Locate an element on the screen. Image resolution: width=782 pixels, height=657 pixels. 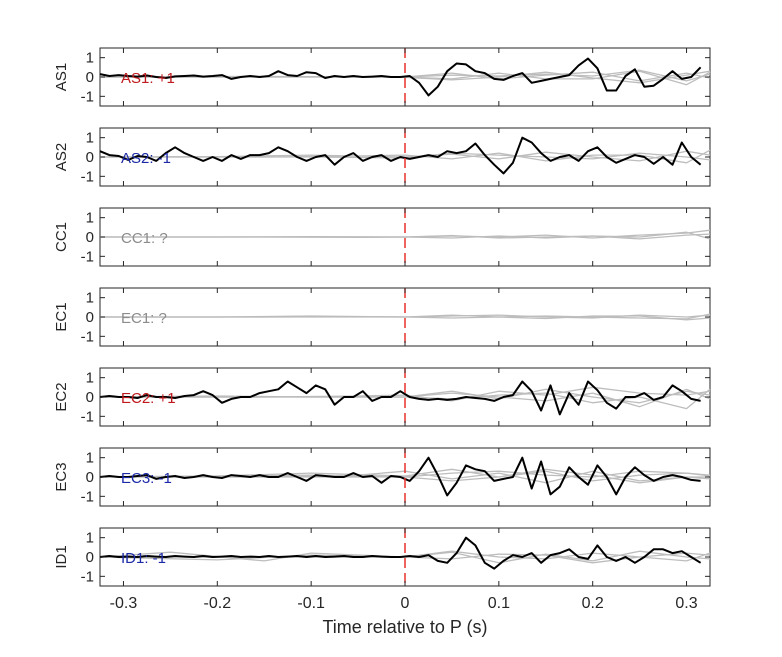
x-tick-label: 0.3 is located at coordinates (686, 603).